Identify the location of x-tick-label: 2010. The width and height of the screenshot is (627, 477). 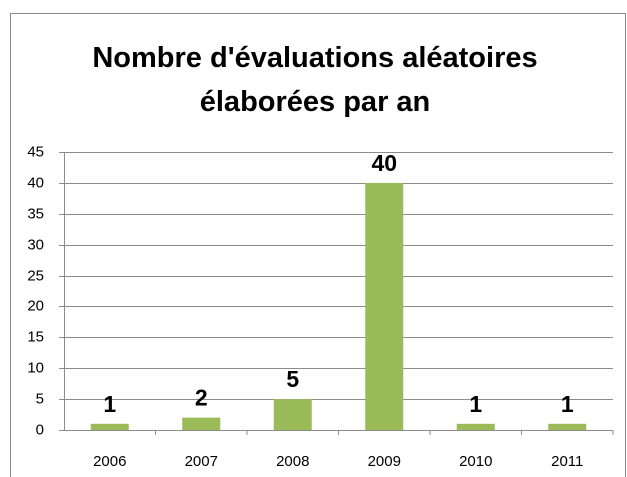
(475, 461).